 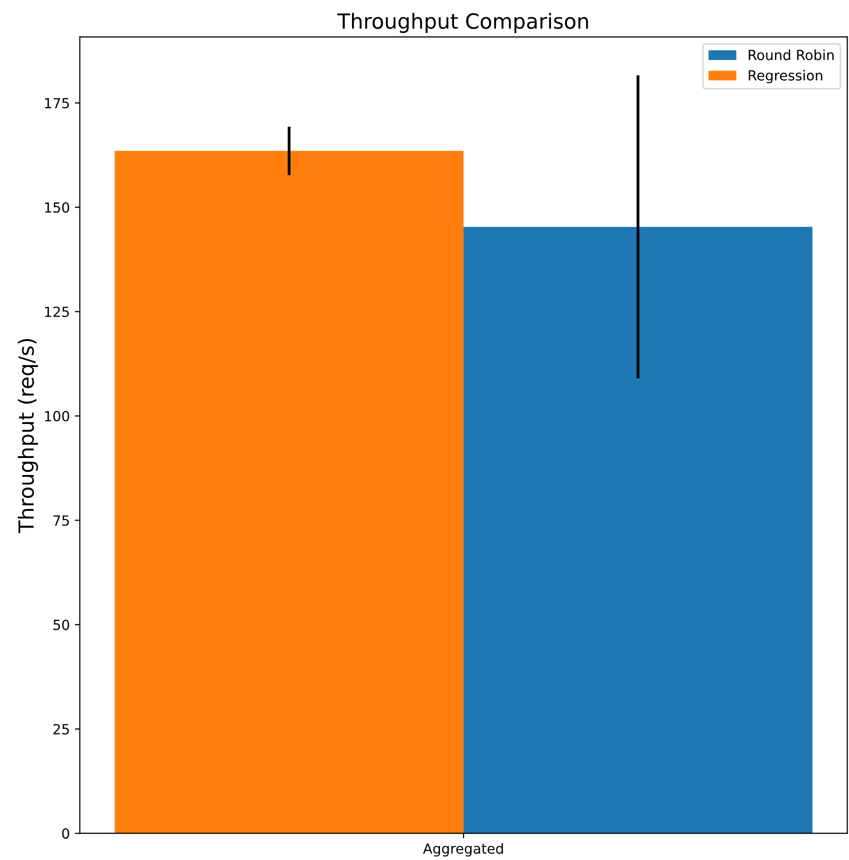 What do you see at coordinates (785, 77) in the screenshot?
I see `legend-label: Regression` at bounding box center [785, 77].